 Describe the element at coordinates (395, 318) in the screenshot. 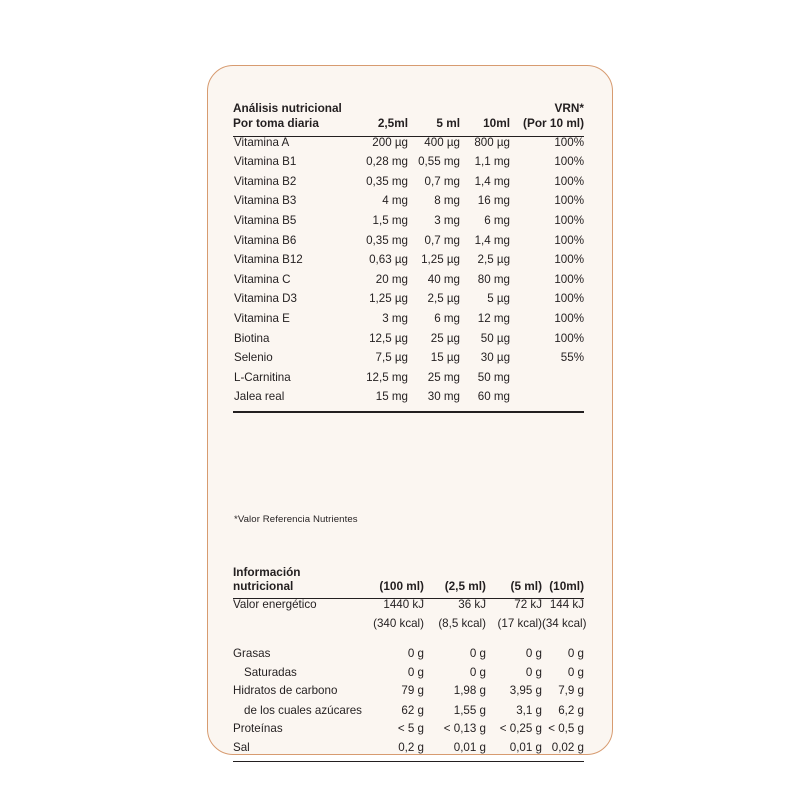

I see `vitamin-value-2-5ml: 3 mg` at that location.